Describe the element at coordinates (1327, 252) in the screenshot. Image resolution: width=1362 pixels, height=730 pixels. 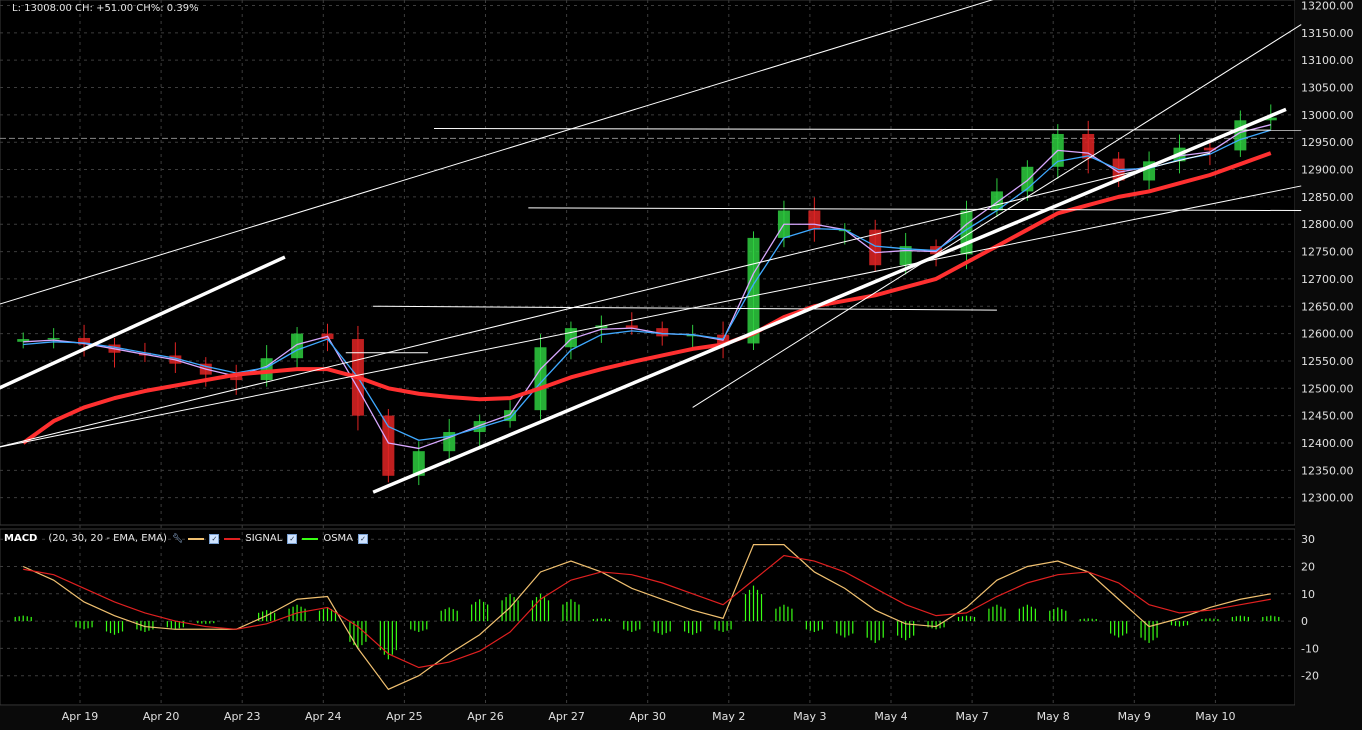
I see `price-tick-label: 12750.00` at that location.